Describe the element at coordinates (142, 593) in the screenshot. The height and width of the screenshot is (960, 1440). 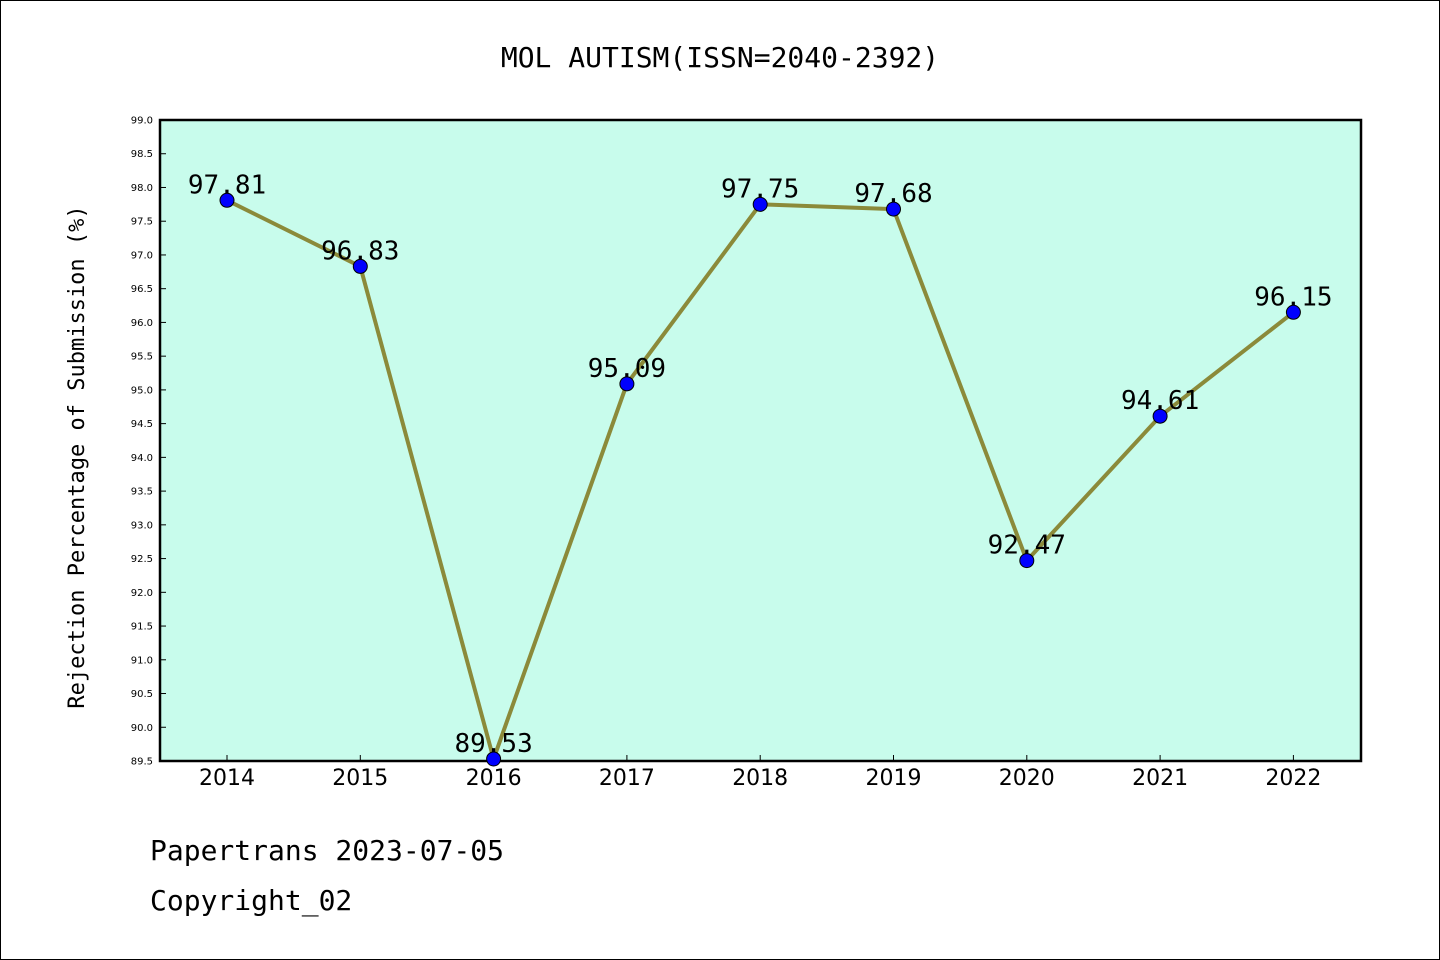
I see `y-tick-label: 92.0` at that location.